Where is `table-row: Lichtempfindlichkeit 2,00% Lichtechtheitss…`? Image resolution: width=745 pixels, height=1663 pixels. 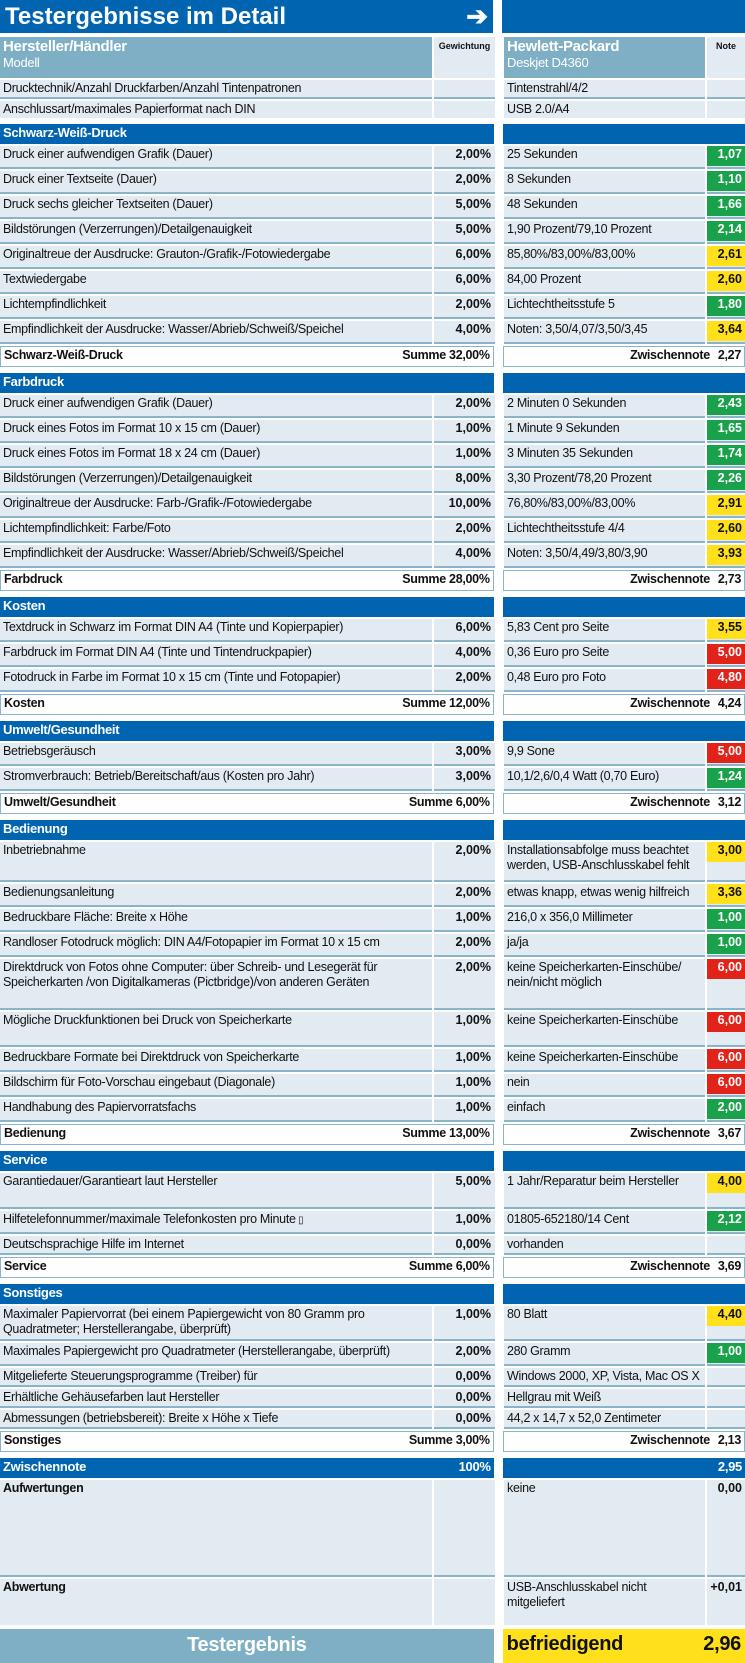 table-row: Lichtempfindlichkeit 2,00% Lichtechtheitss… is located at coordinates (372, 307).